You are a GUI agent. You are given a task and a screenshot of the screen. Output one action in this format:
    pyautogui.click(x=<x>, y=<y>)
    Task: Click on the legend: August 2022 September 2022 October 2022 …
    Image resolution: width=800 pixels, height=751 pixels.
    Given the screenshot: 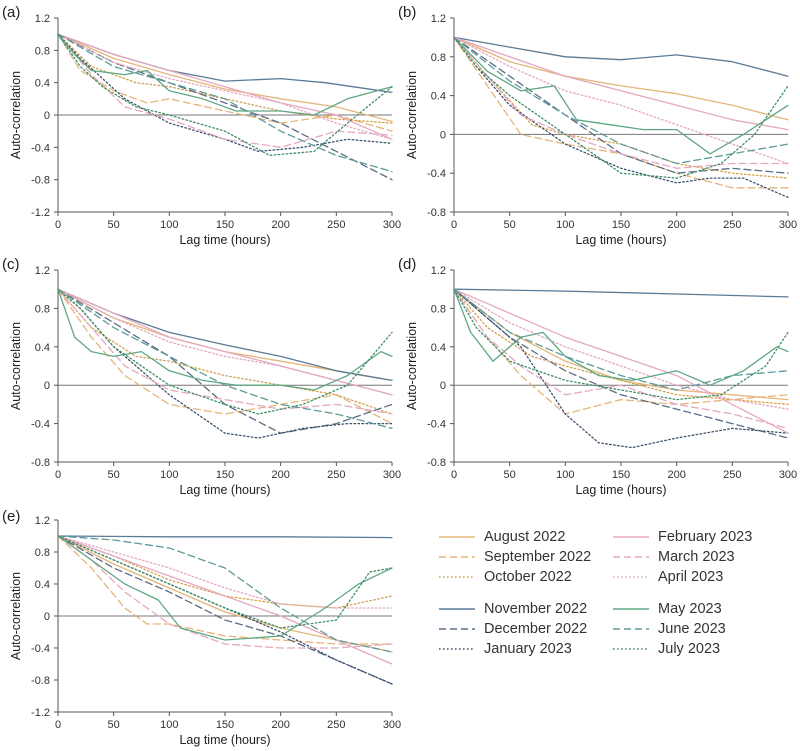 What is the action you would take?
    pyautogui.click(x=608, y=598)
    